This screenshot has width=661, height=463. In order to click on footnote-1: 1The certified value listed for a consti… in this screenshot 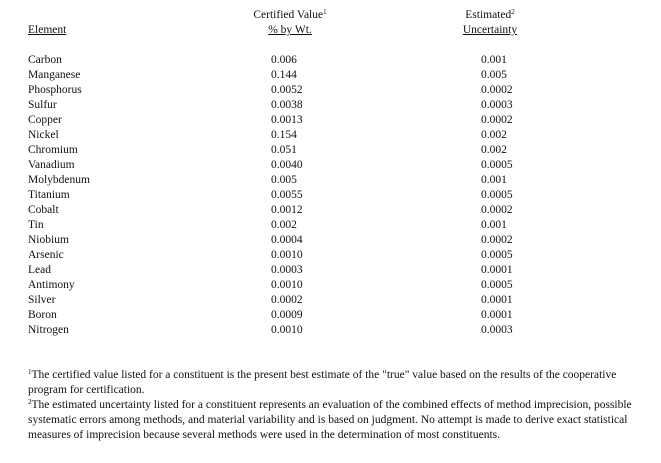, I will do `click(338, 383)`.